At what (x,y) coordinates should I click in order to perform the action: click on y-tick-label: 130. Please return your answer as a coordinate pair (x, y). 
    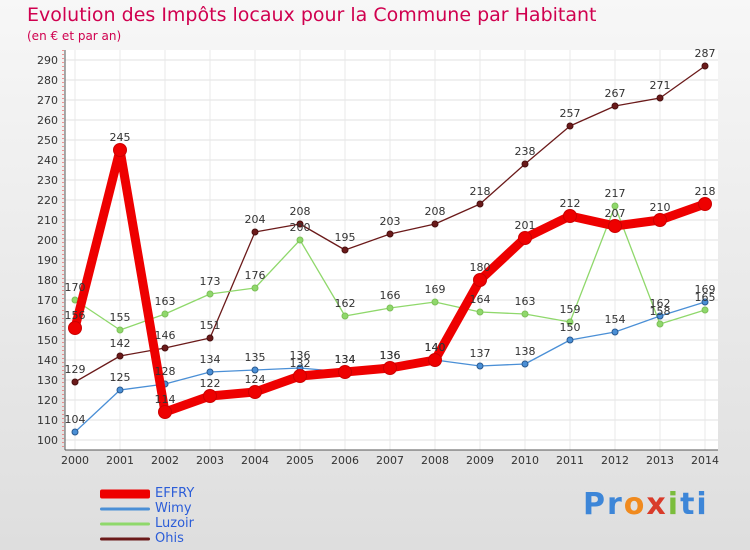
    Looking at the image, I should click on (47, 380).